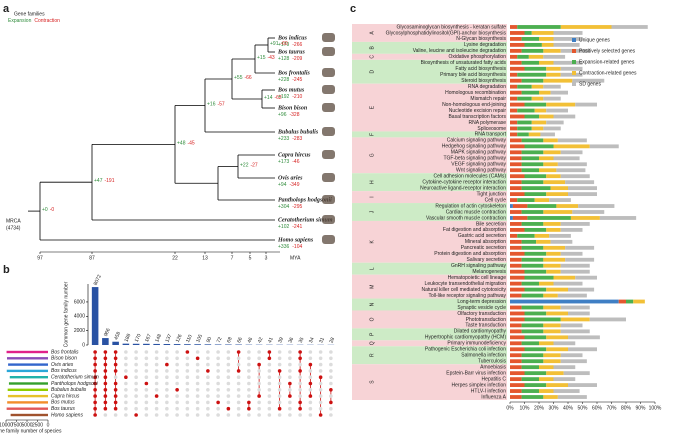  What do you see at coordinates (470, 206) in the screenshot?
I see `category-label: Regulation of actin cytoskeleton` at bounding box center [470, 206].